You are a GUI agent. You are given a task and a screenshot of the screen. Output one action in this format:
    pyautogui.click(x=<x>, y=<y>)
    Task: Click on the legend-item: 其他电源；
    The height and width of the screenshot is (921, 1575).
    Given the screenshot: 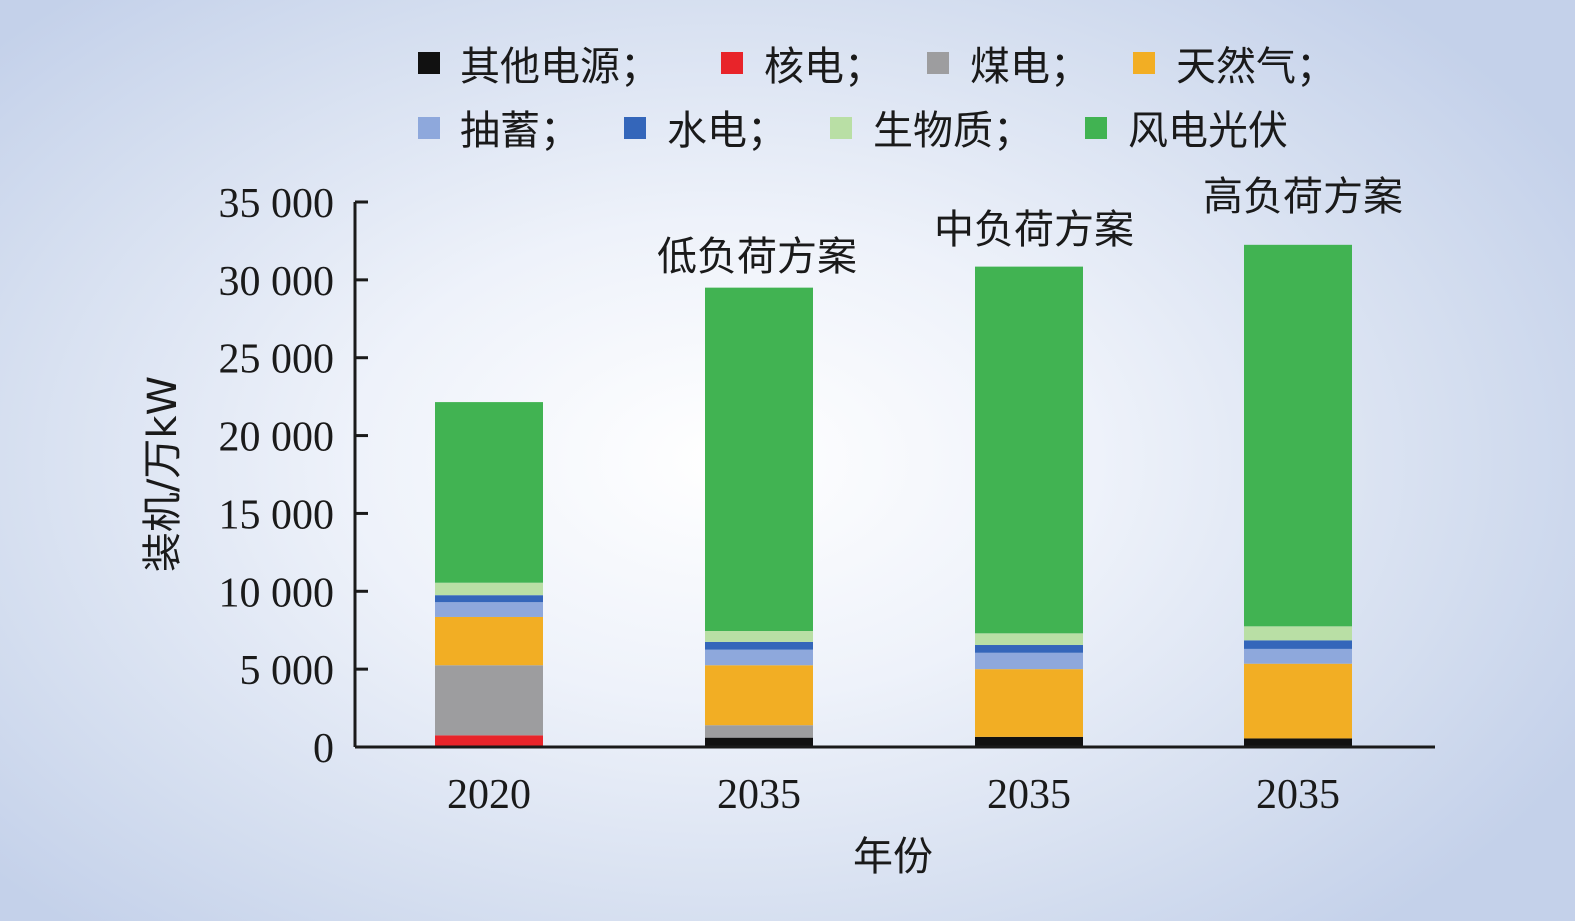 What is the action you would take?
    pyautogui.click(x=539, y=67)
    